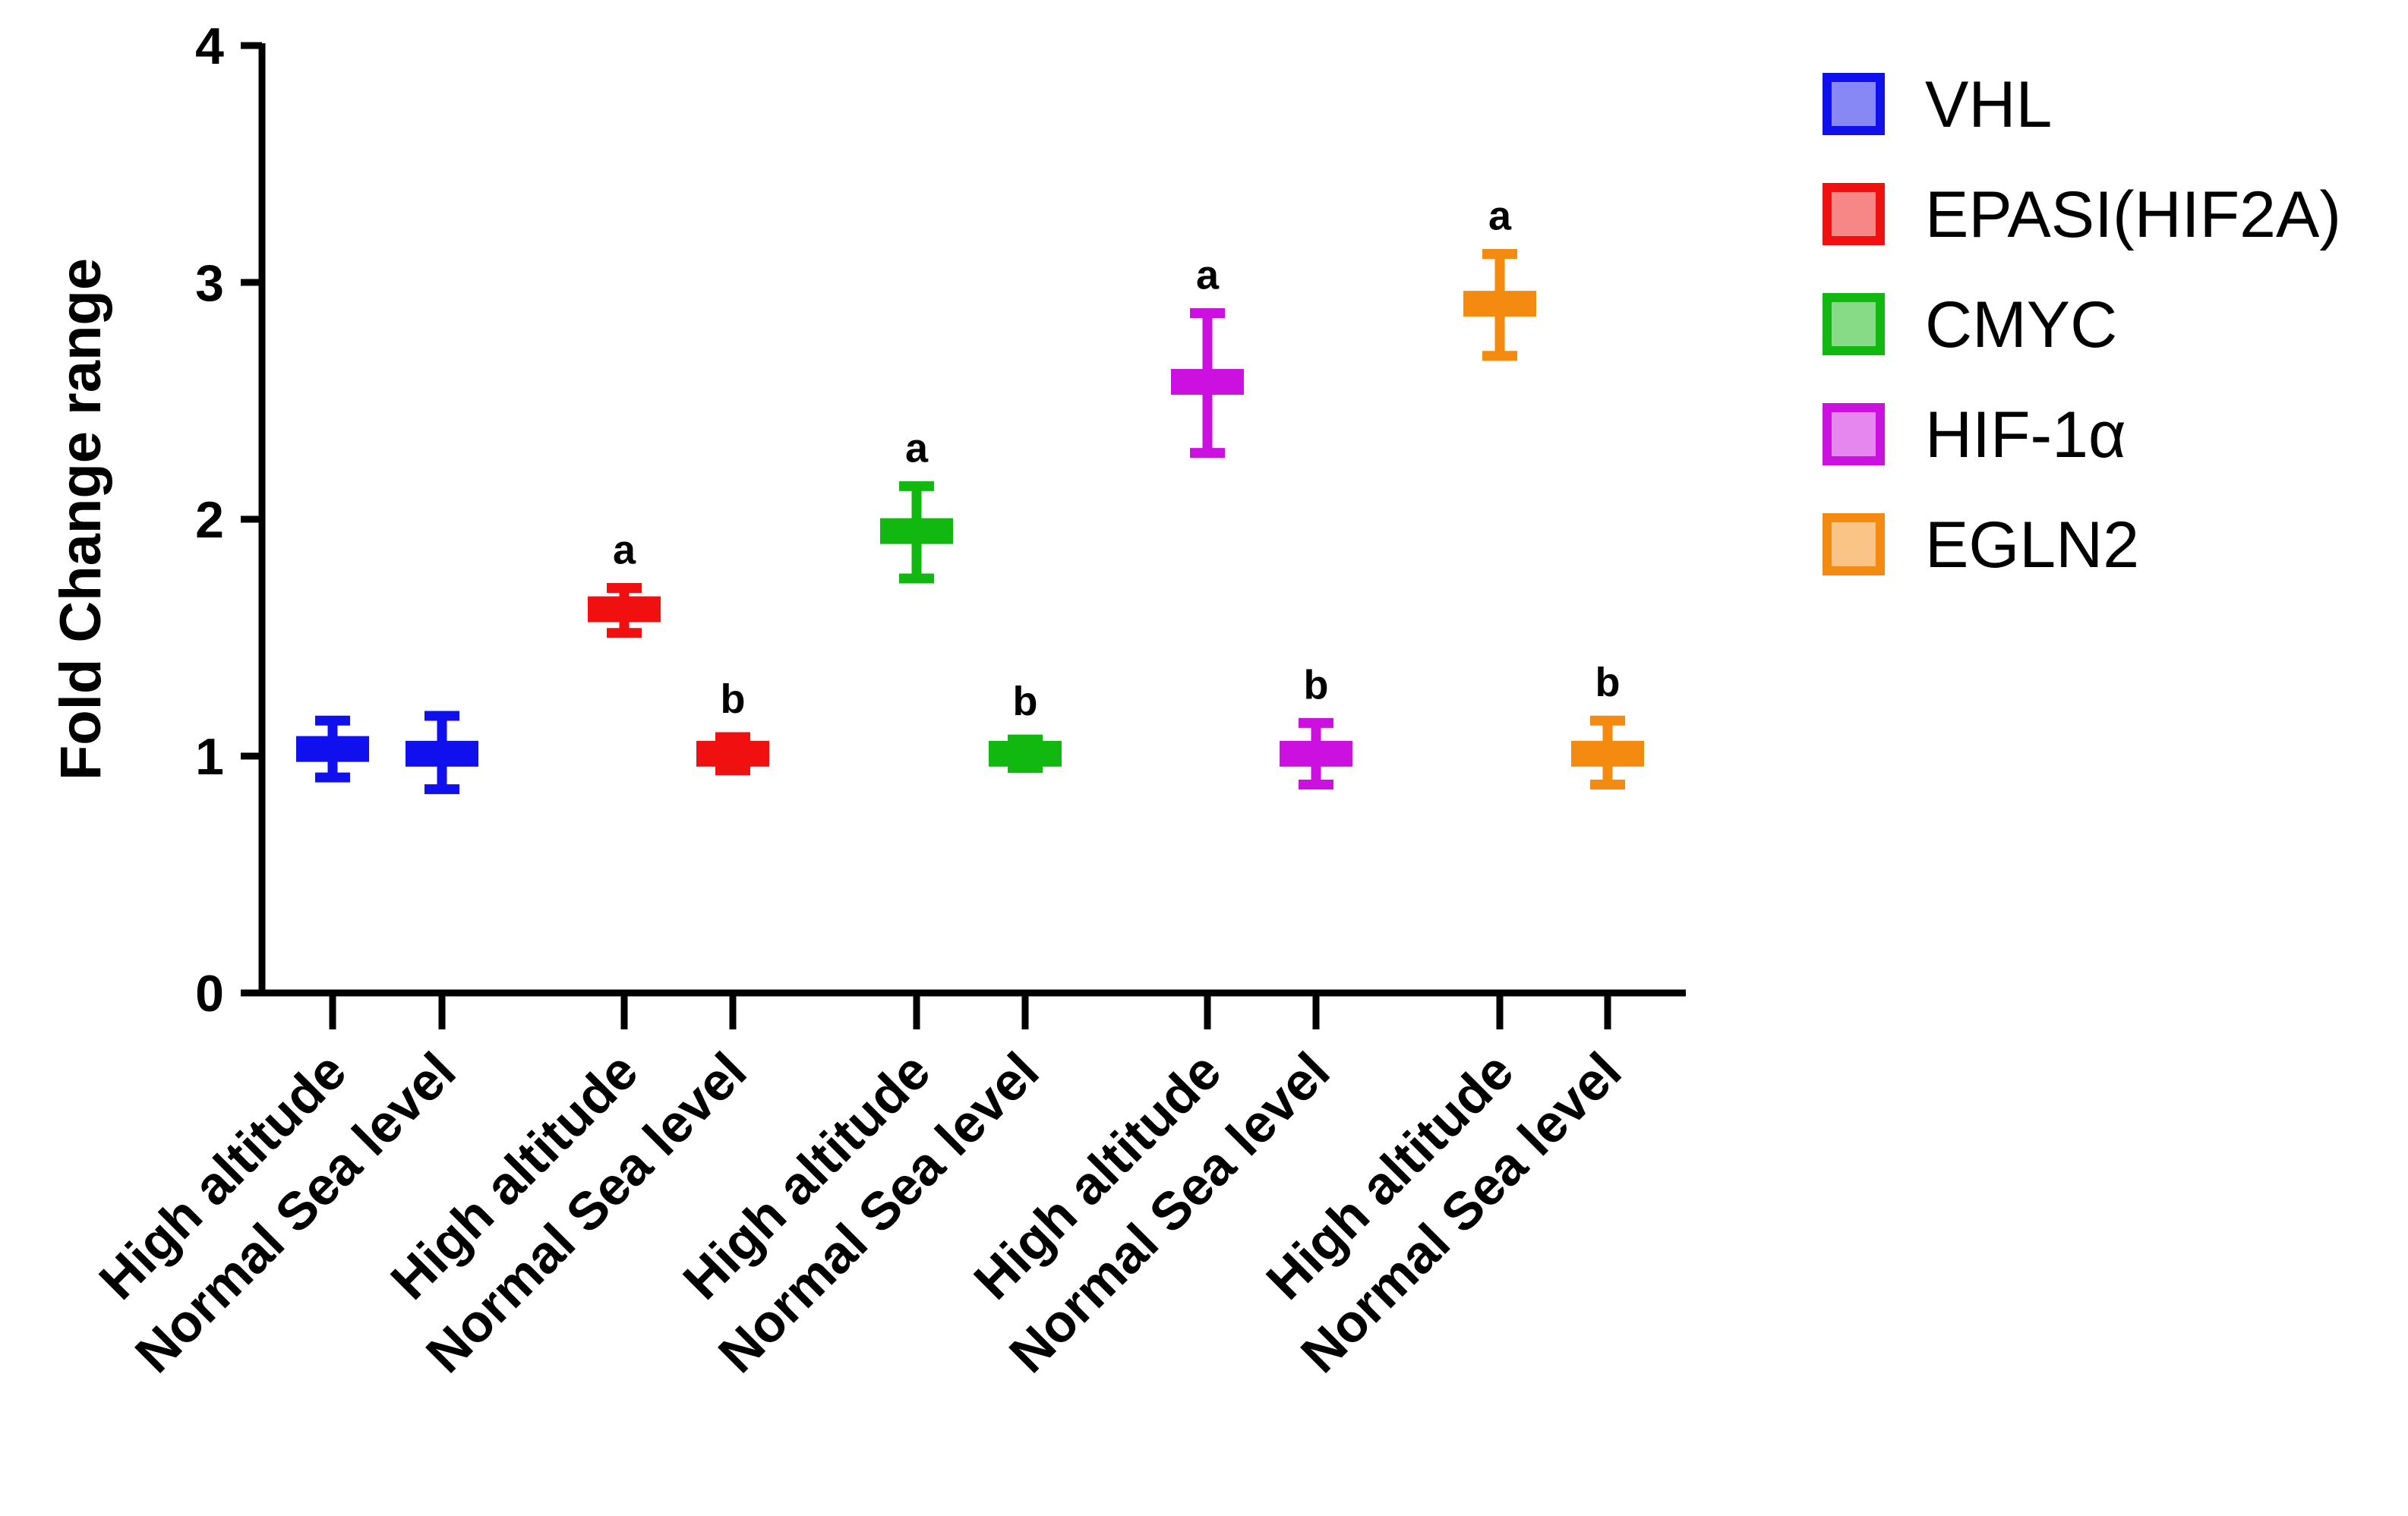 This screenshot has width=2408, height=1516. Describe the element at coordinates (81, 519) in the screenshot. I see `y-axis-title: Fold Change range` at that location.